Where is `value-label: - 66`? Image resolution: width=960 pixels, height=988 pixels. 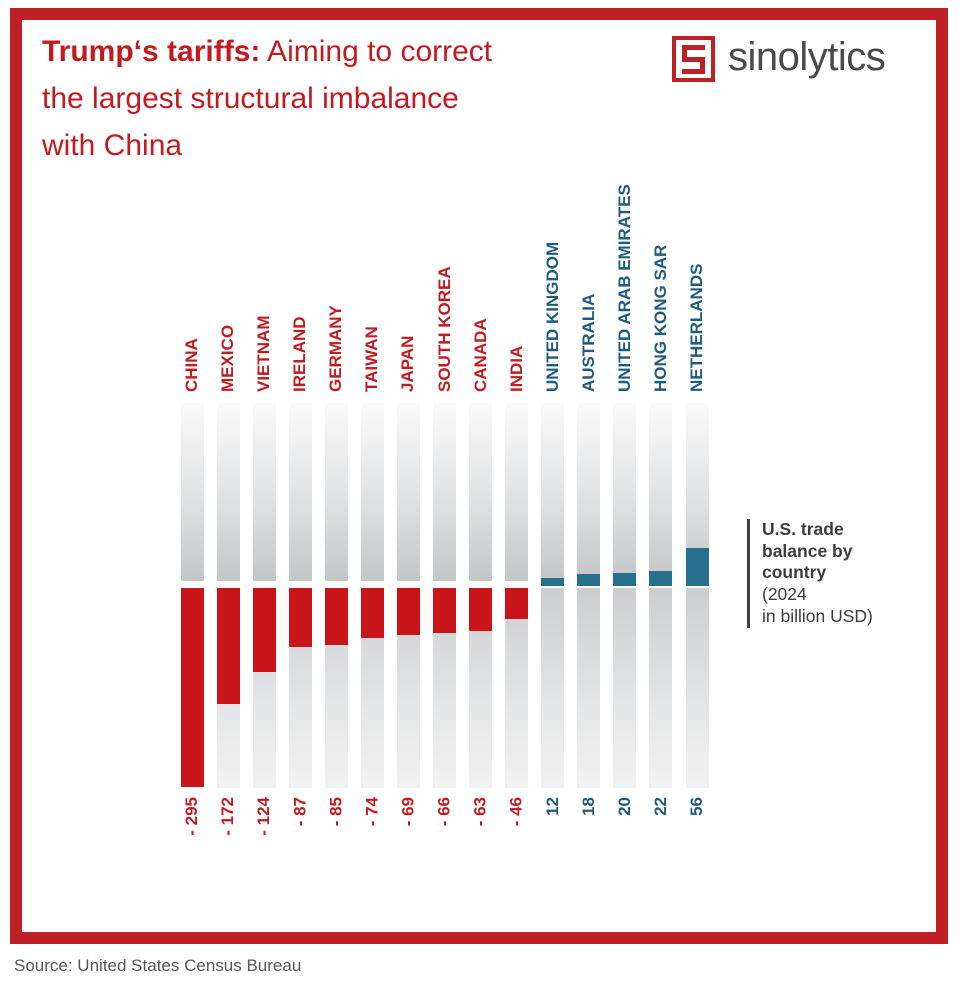 value-label: - 66 is located at coordinates (444, 812).